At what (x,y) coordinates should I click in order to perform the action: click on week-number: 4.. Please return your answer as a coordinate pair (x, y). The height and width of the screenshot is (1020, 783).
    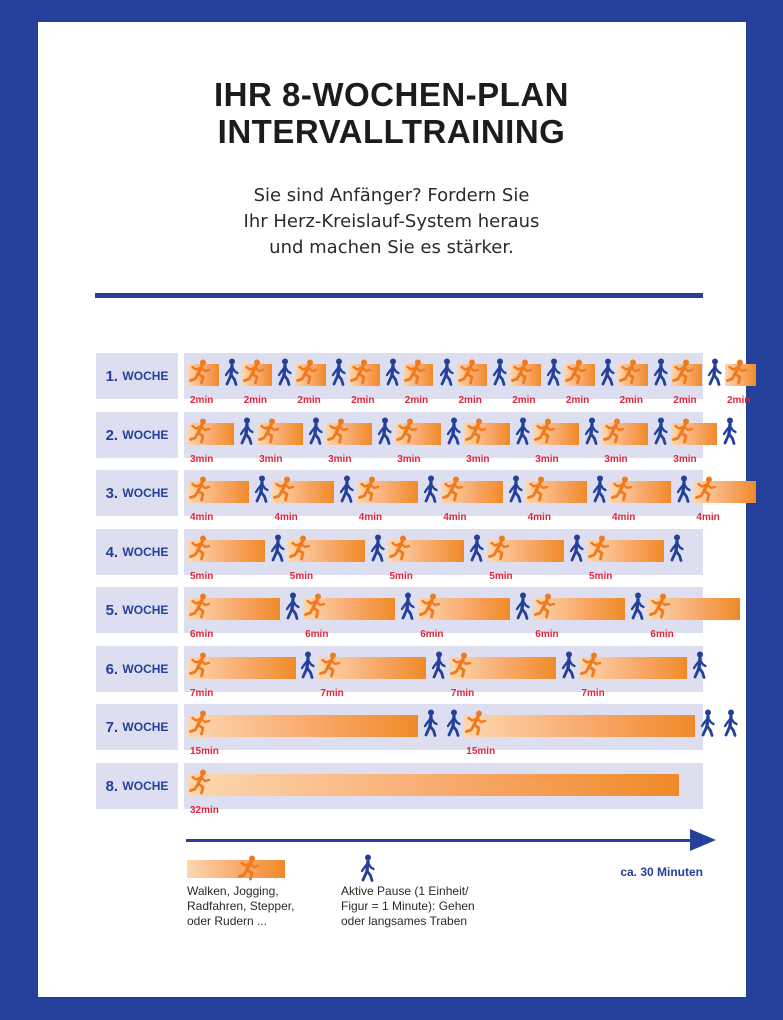
    Looking at the image, I should click on (112, 552).